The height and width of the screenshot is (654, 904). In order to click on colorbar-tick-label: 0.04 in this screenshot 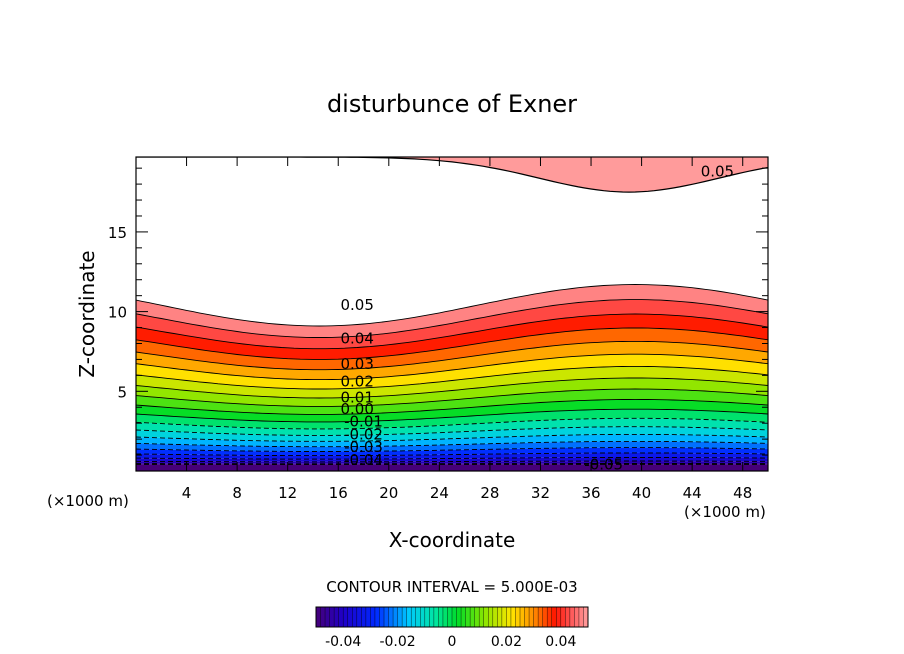, I will do `click(560, 642)`.